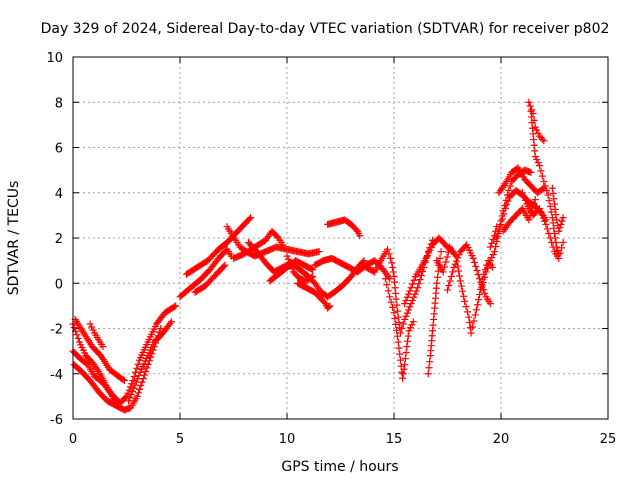 The height and width of the screenshot is (480, 640). What do you see at coordinates (56, 420) in the screenshot?
I see `y-tick-label: -6` at bounding box center [56, 420].